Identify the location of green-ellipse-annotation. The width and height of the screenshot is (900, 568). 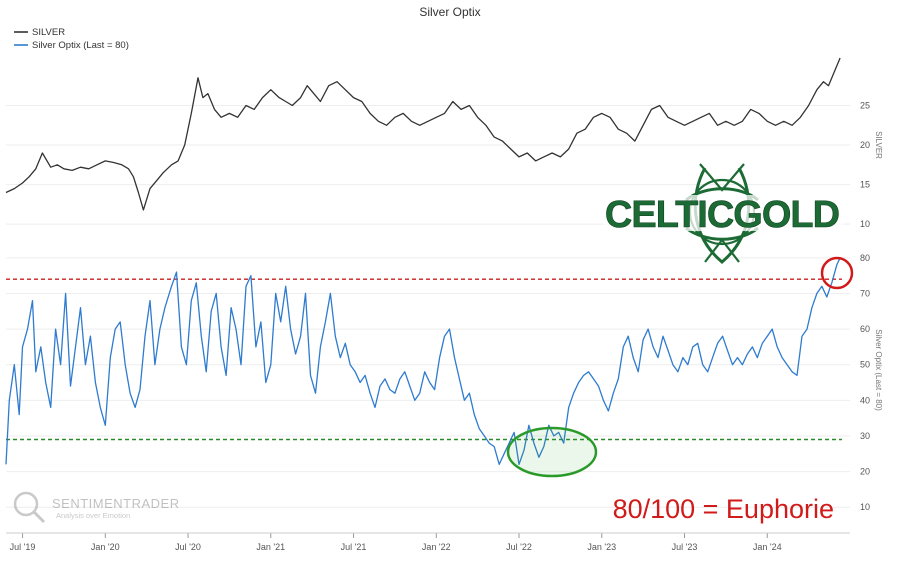
(552, 452).